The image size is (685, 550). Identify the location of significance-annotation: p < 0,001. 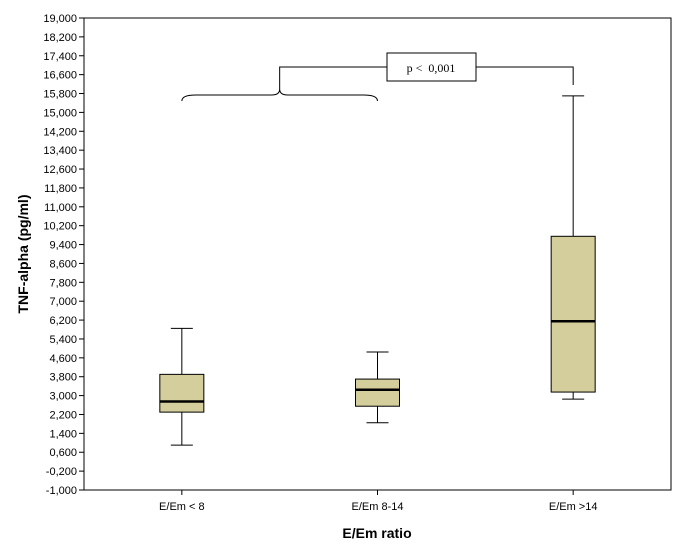
(377, 77).